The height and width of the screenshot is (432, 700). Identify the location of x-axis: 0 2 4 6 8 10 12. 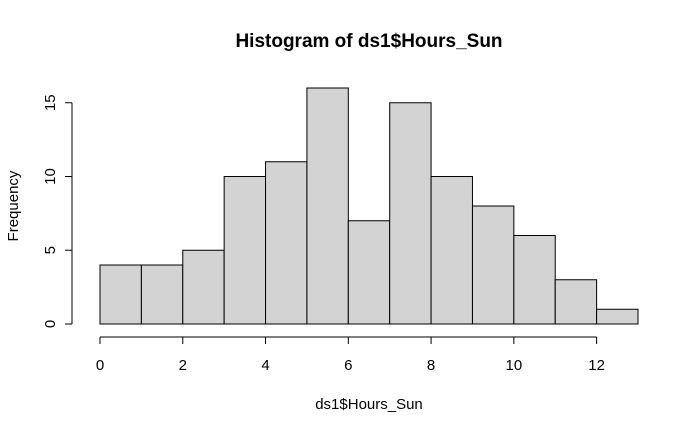
(350, 355).